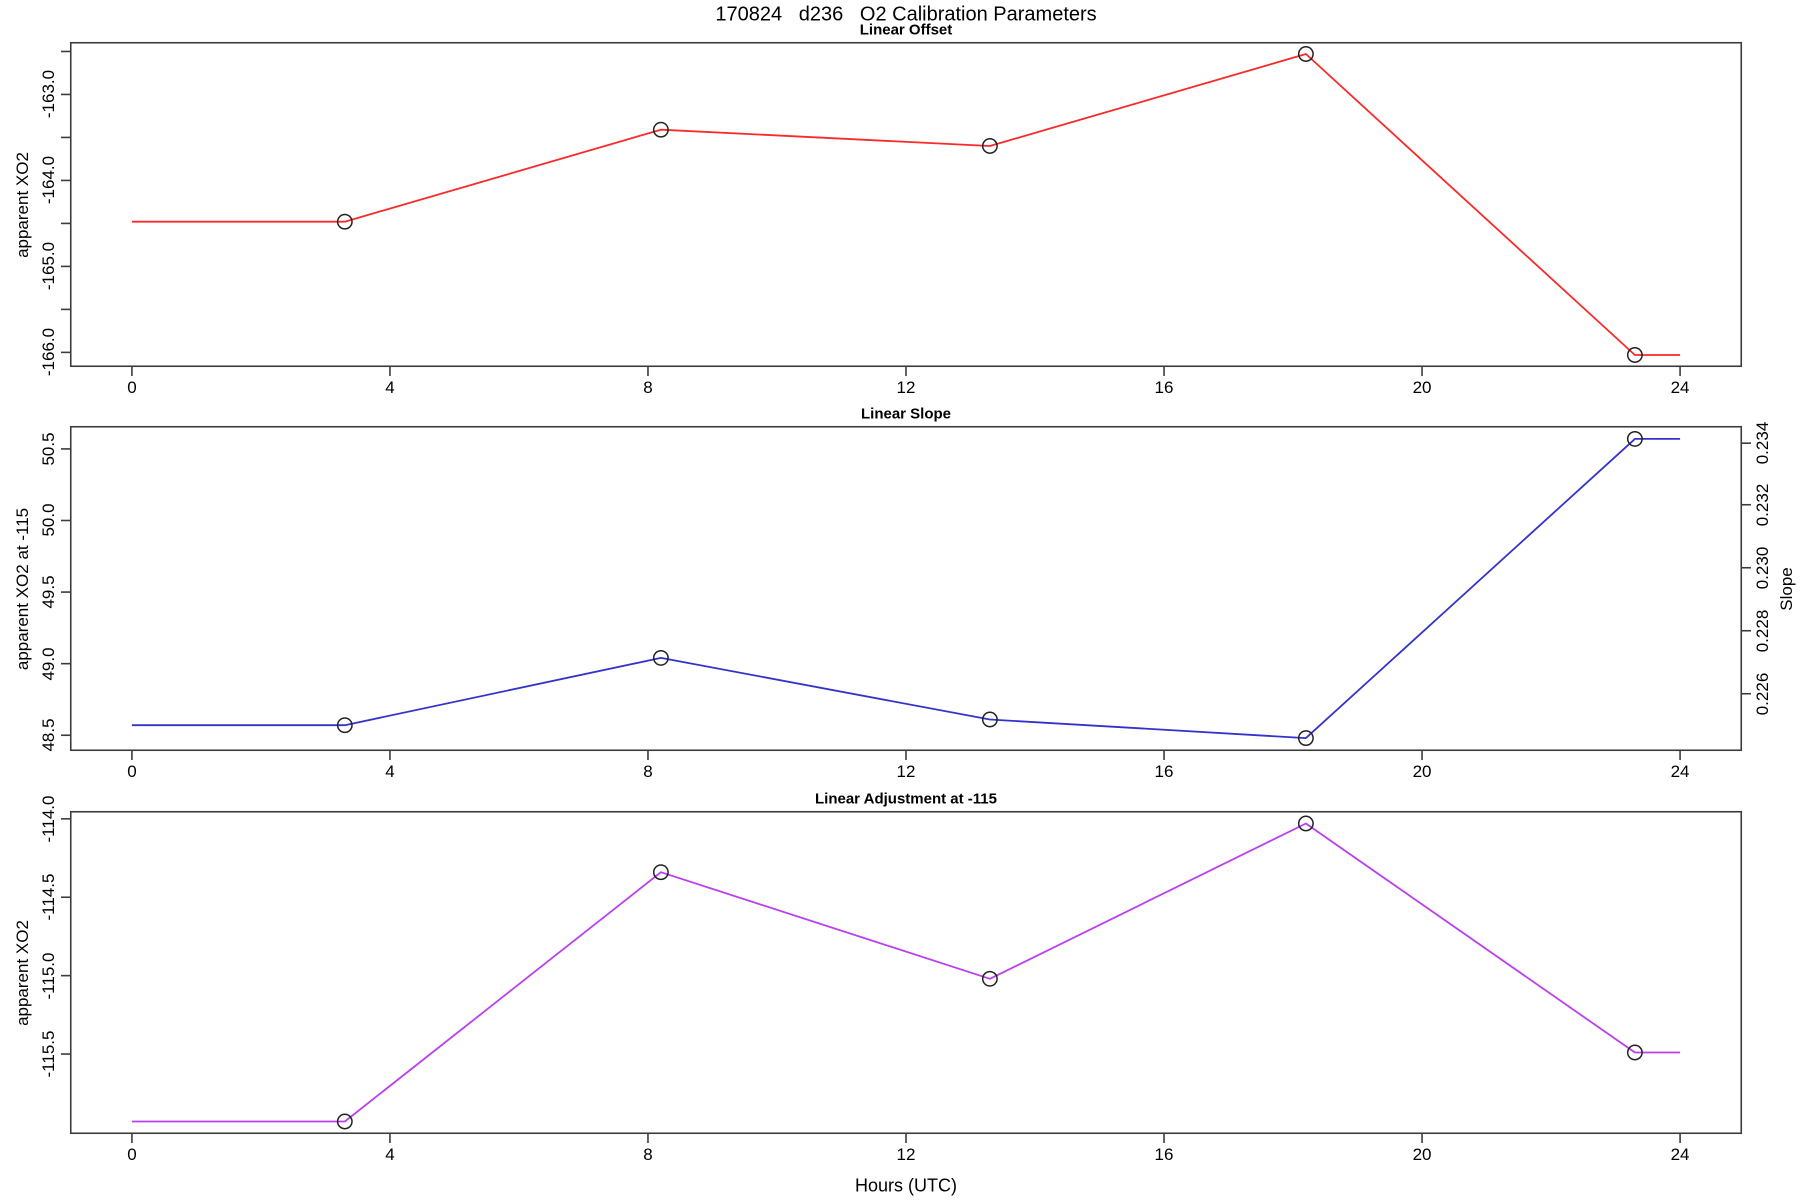  What do you see at coordinates (906, 1185) in the screenshot?
I see `x-axis-title: Hours (UTC)` at bounding box center [906, 1185].